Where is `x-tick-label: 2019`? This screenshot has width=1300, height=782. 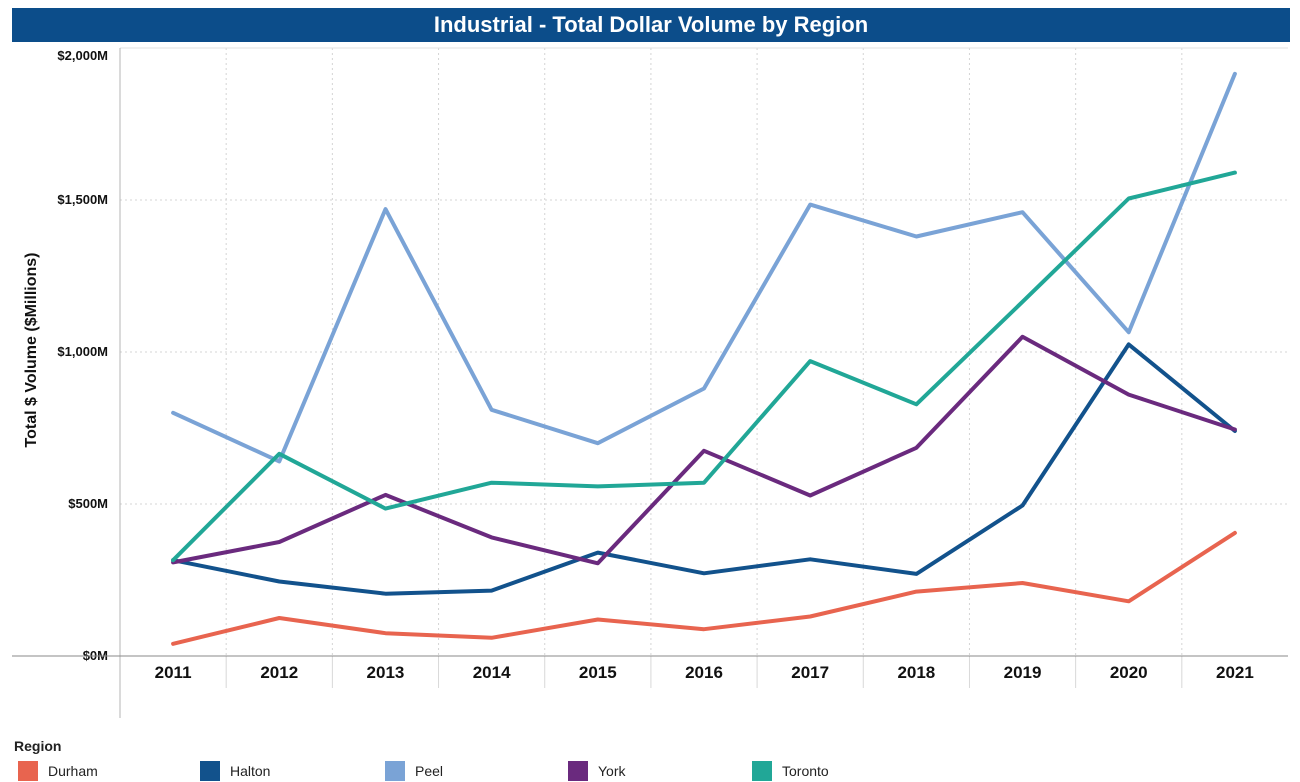 x-tick-label: 2019 is located at coordinates (1023, 672).